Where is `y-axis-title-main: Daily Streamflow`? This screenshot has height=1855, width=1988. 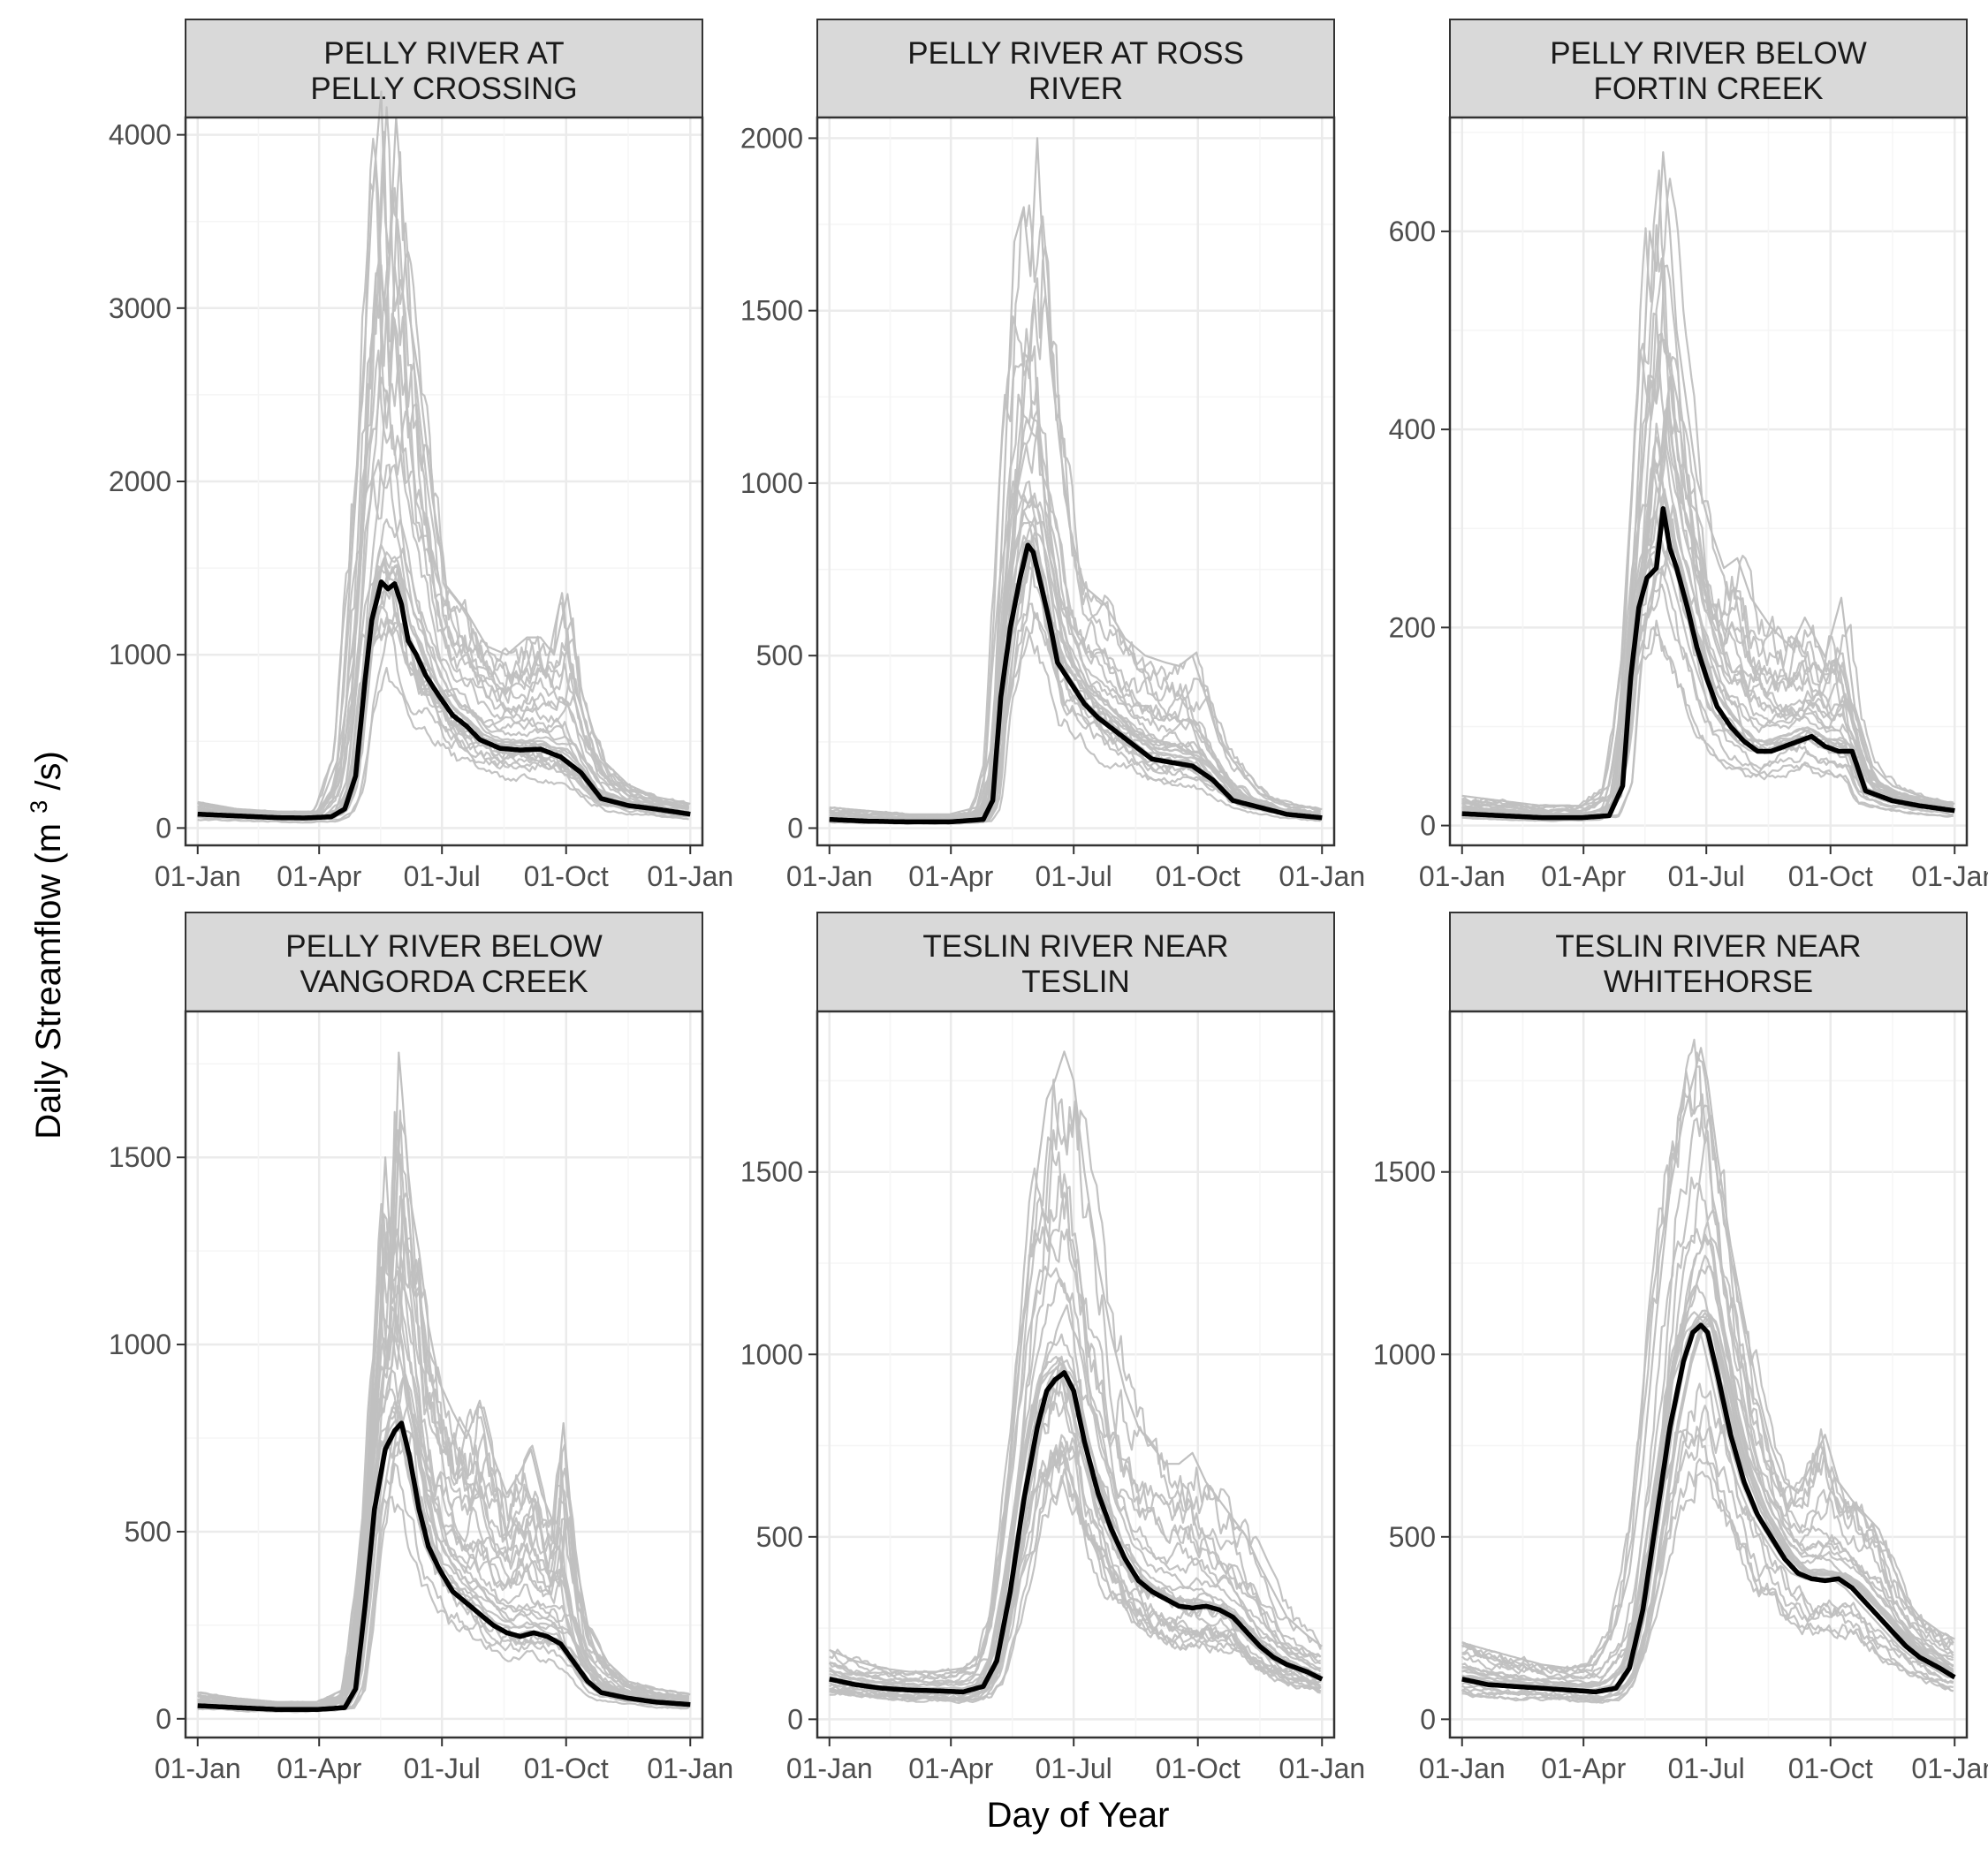
y-axis-title-main: Daily Streamflow is located at coordinates (48, 1007).